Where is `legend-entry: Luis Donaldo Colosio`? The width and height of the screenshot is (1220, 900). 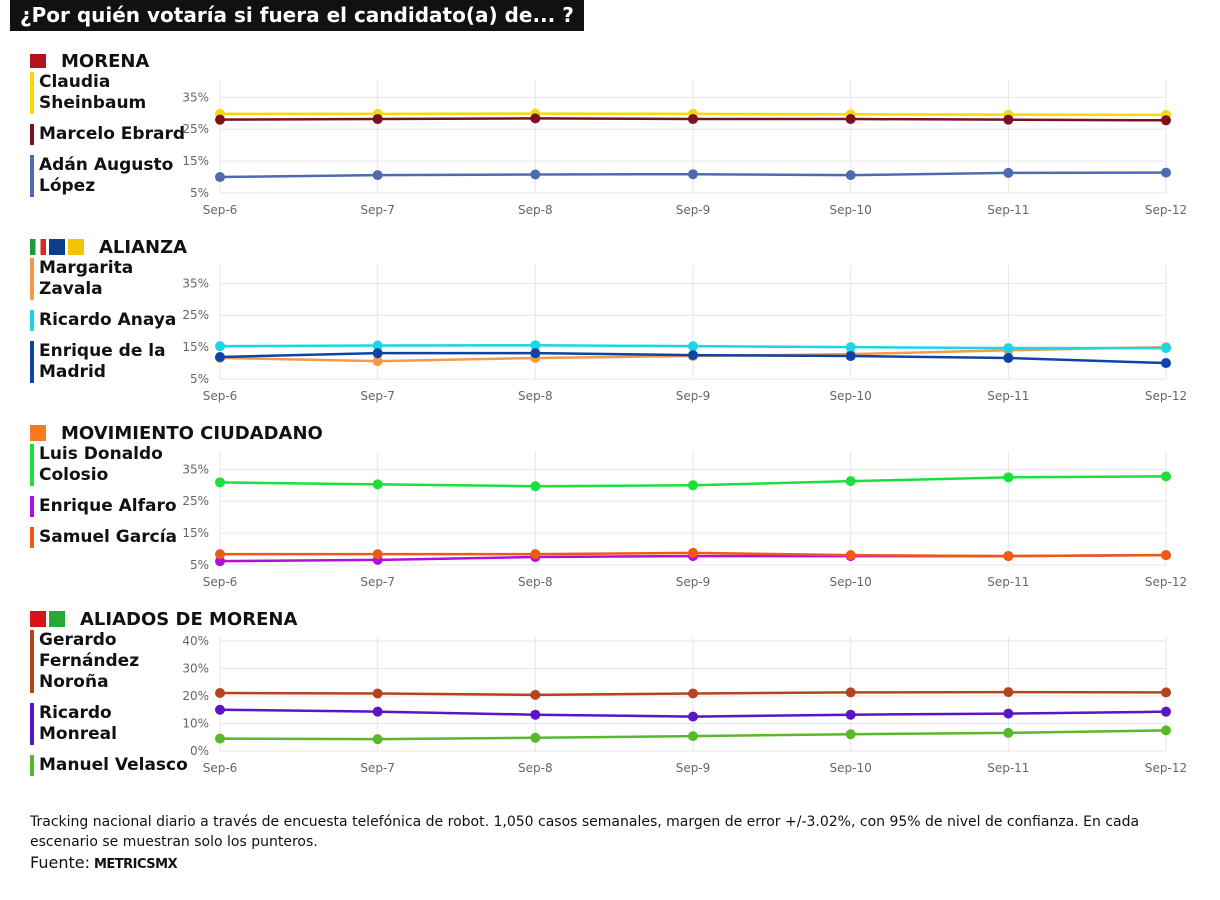 legend-entry: Luis Donaldo Colosio is located at coordinates (110, 465).